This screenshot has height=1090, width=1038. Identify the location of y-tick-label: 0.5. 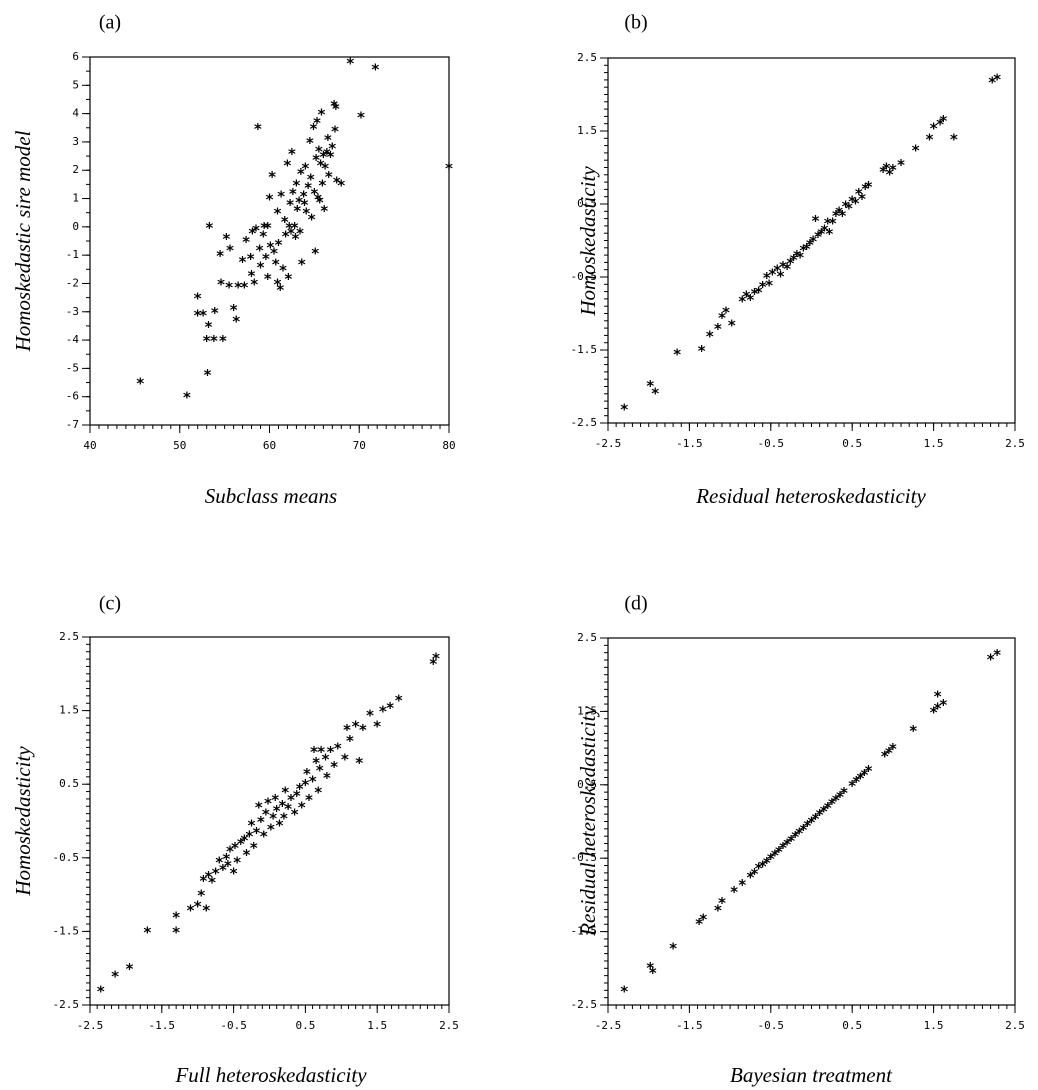
(69, 783).